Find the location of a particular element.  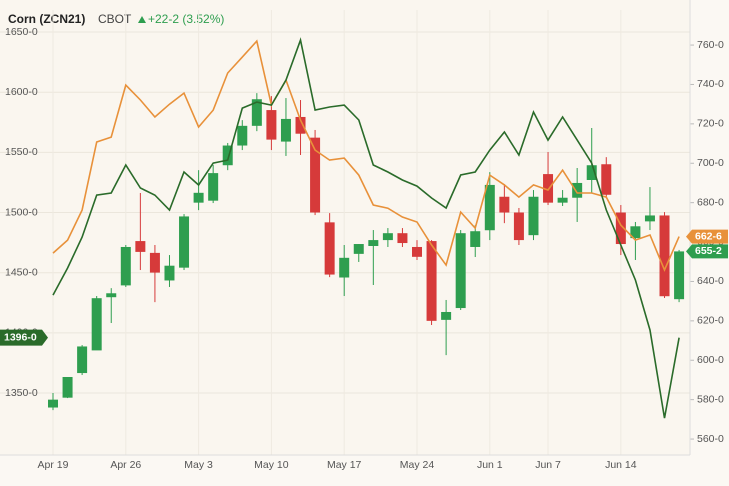

chart-title: Corn (ZCN21) is located at coordinates (46, 19).